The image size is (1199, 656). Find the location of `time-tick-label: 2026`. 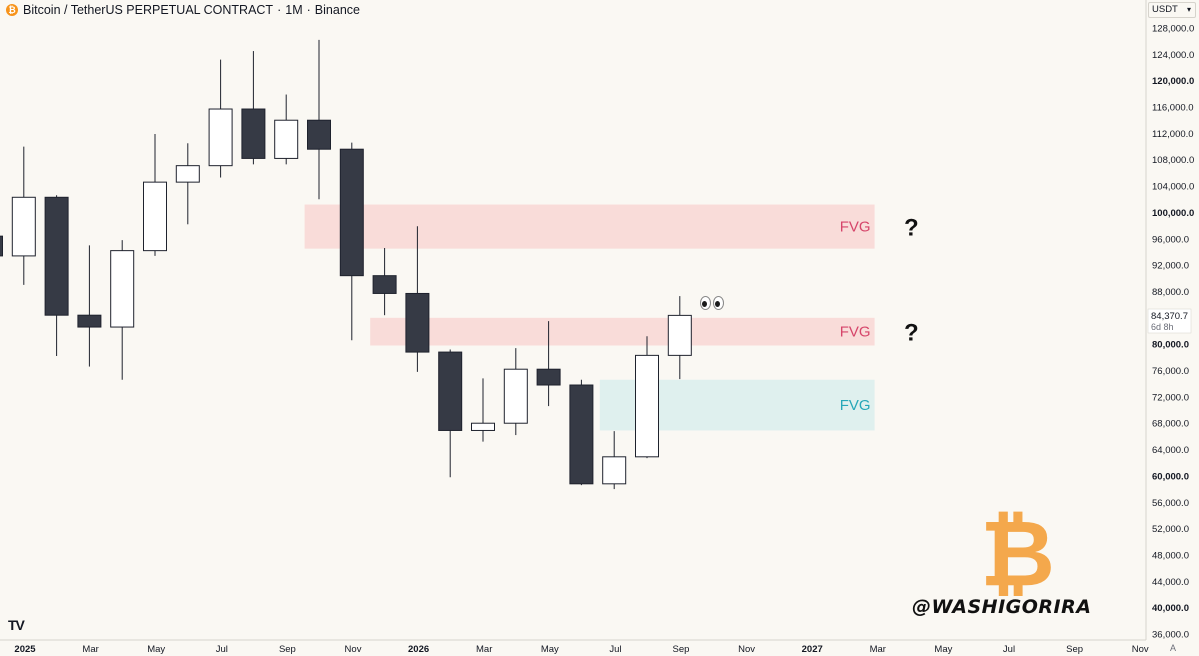

time-tick-label: 2026 is located at coordinates (418, 649).